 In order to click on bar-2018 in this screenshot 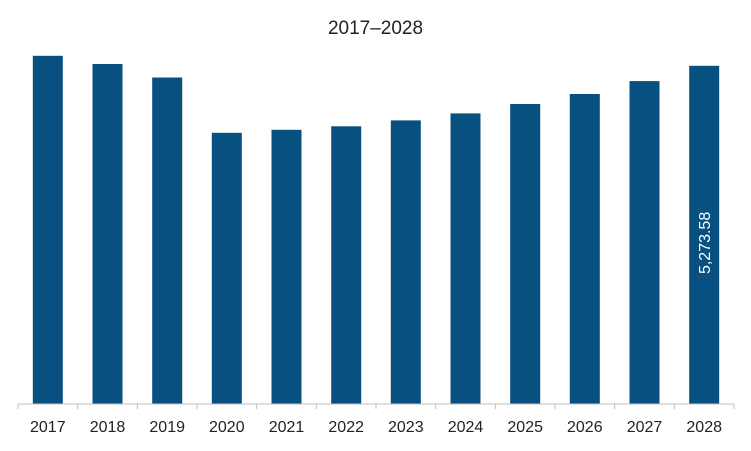, I will do `click(107, 234)`.